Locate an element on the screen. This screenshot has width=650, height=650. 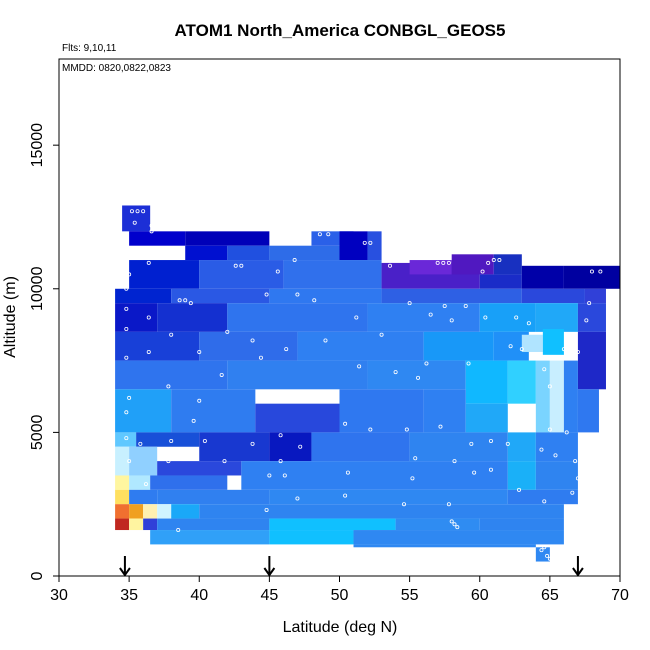
x-tick-label: 35 is located at coordinates (129, 595).